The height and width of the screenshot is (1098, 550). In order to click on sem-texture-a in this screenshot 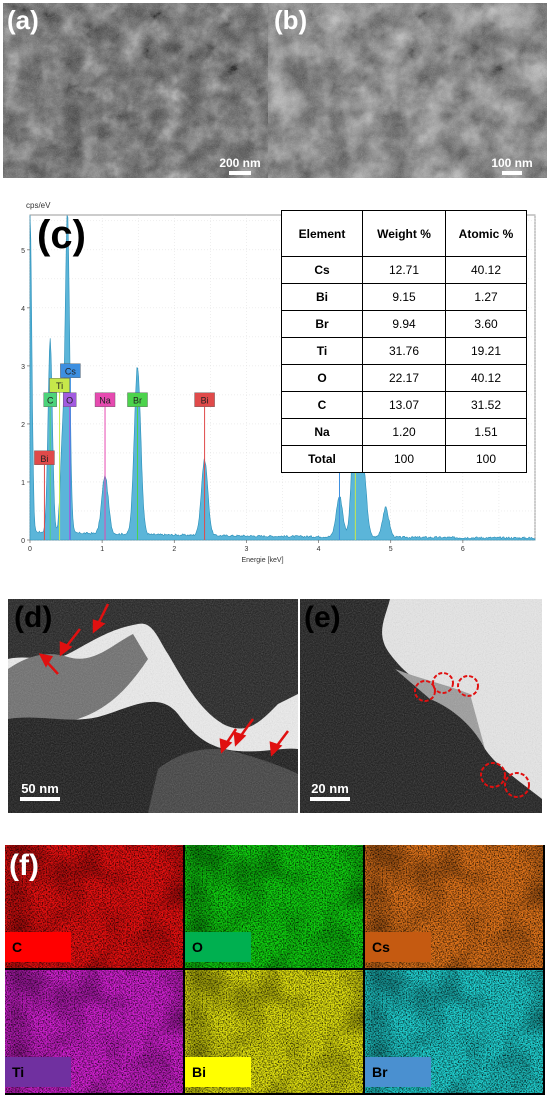, I will do `click(135, 90)`.